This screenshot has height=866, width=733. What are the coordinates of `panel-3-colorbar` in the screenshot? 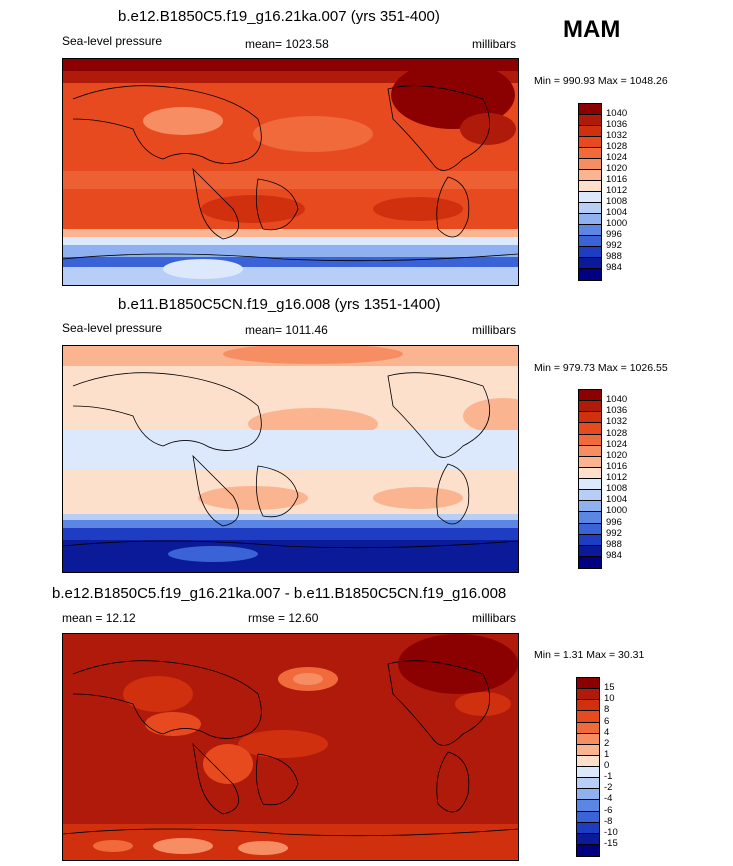 It's located at (588, 767).